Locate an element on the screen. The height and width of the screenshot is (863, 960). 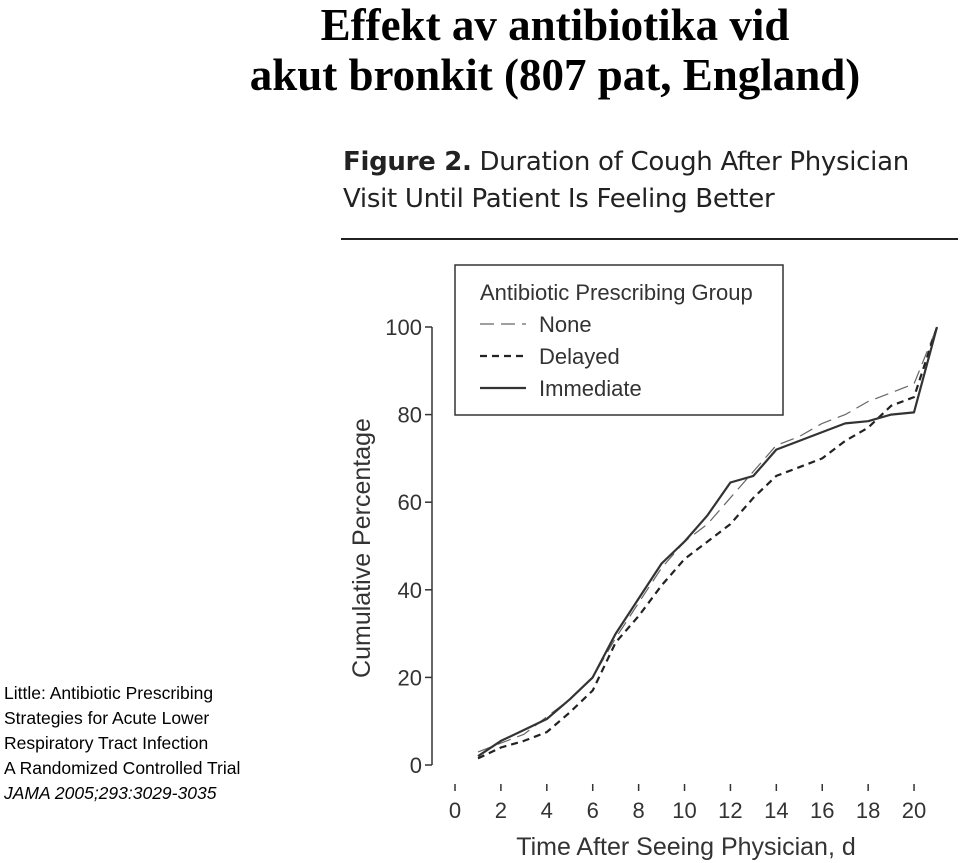
x-tick-label: 16 is located at coordinates (822, 810).